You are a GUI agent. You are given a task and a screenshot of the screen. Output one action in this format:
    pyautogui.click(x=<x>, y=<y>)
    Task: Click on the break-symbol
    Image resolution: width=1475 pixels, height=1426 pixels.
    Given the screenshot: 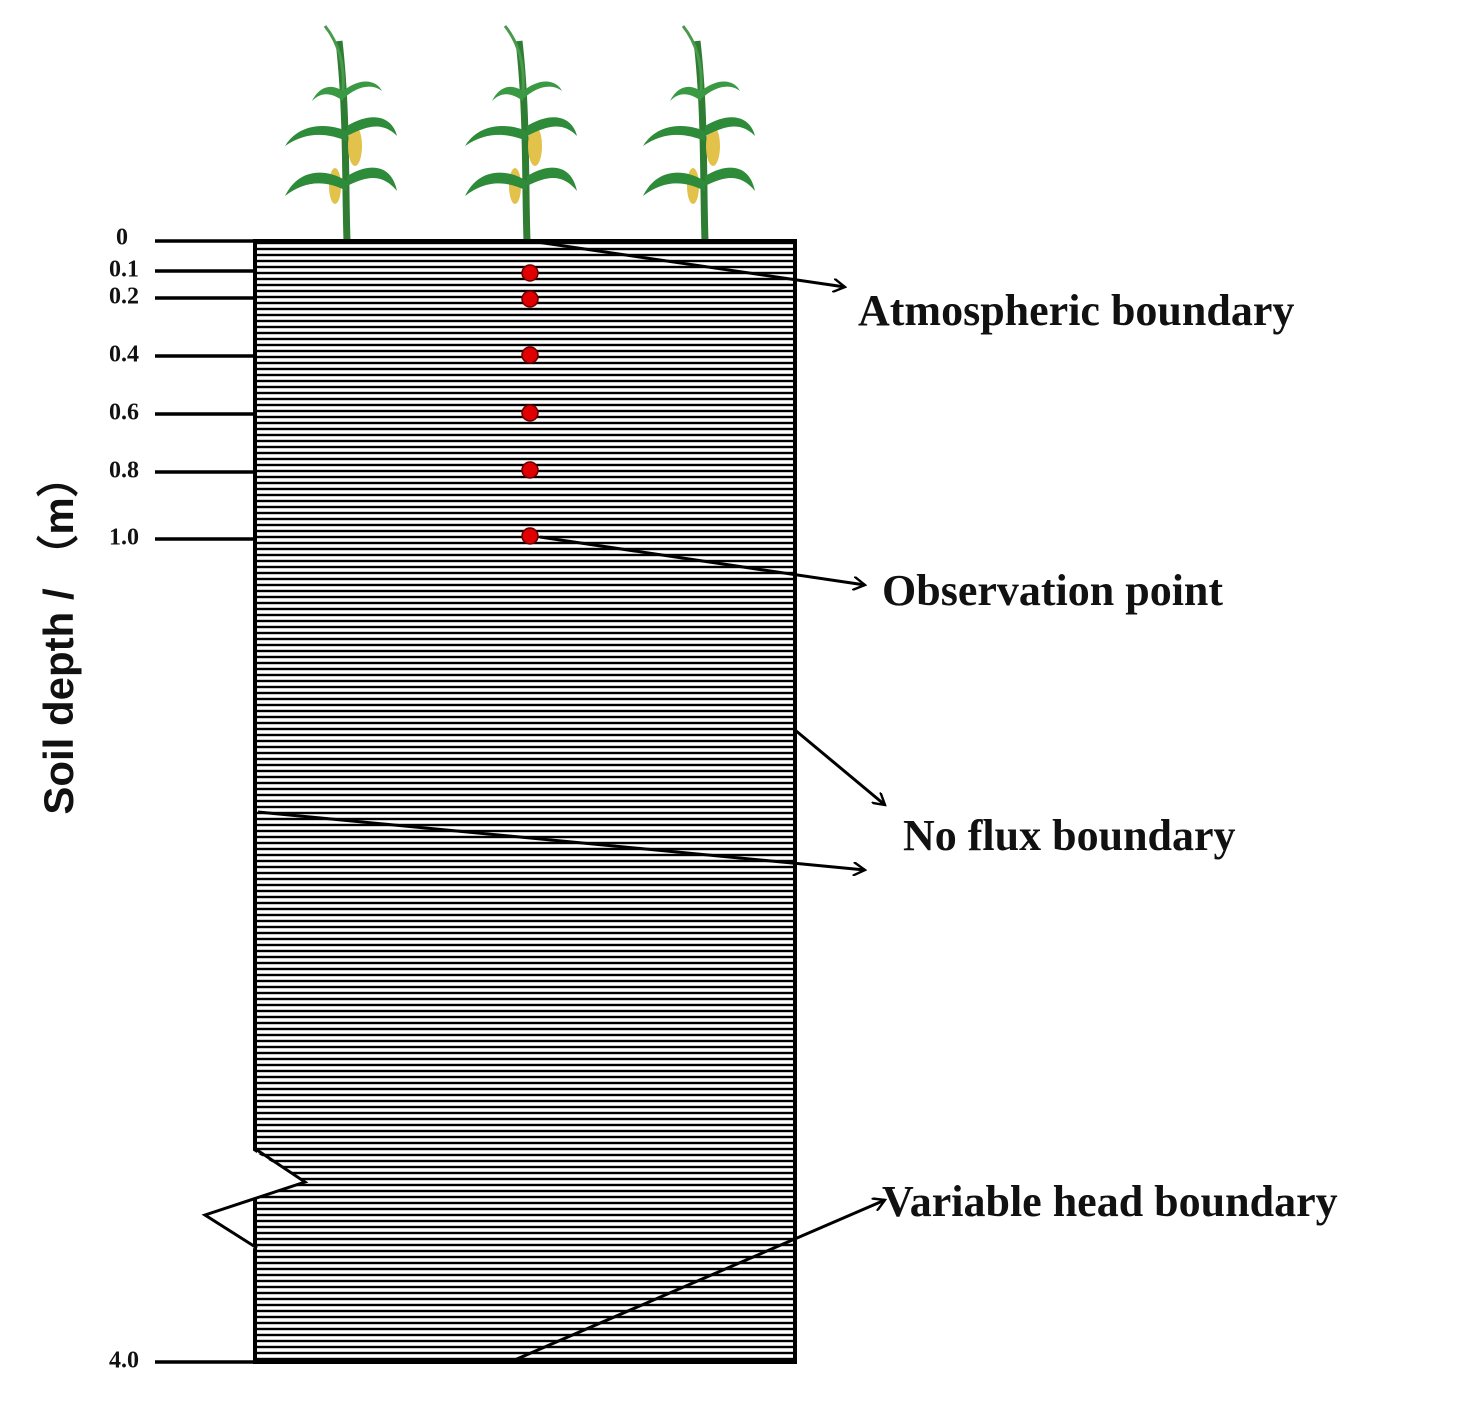 What is the action you would take?
    pyautogui.click(x=255, y=1199)
    